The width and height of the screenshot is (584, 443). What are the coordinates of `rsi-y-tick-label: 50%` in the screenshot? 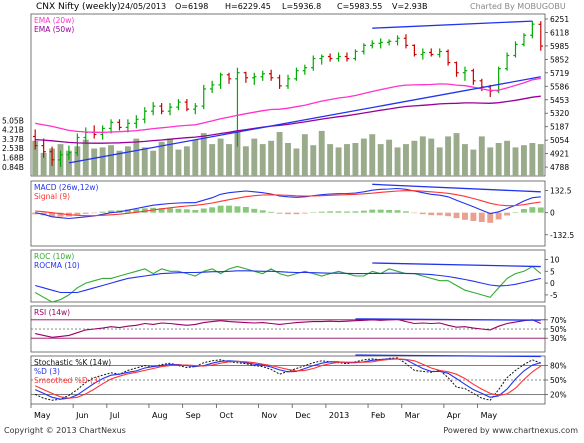 It's located at (558, 329).